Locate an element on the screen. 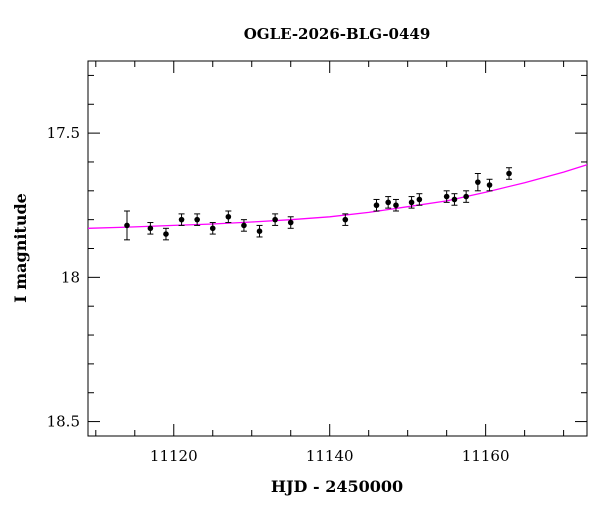 The image size is (600, 512). x-tick-label: 11160 is located at coordinates (486, 456).